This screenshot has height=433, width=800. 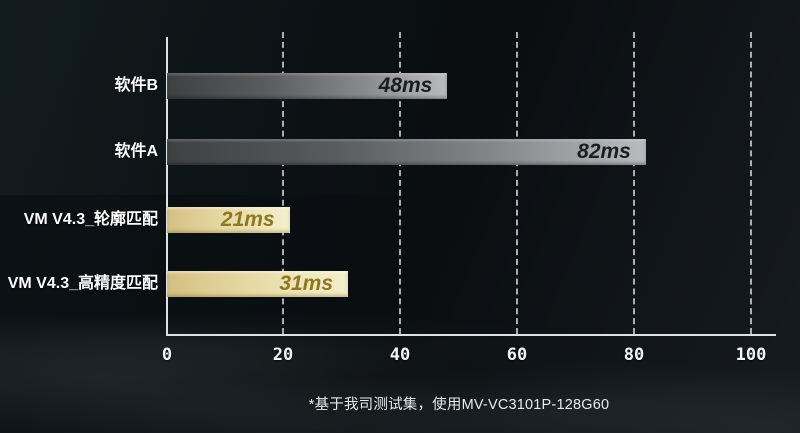 What do you see at coordinates (136, 151) in the screenshot?
I see `category-label-software-a: 软件A` at bounding box center [136, 151].